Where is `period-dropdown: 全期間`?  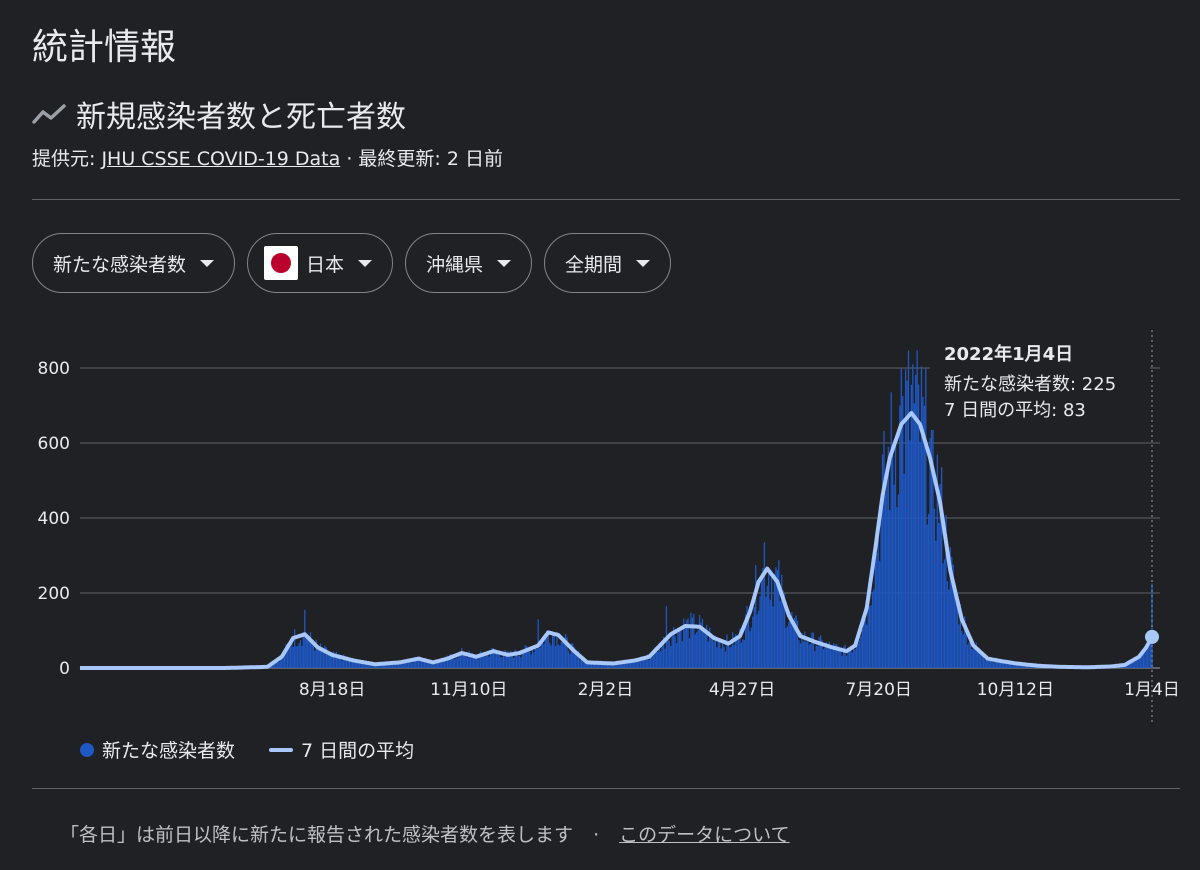 period-dropdown: 全期間 is located at coordinates (608, 263).